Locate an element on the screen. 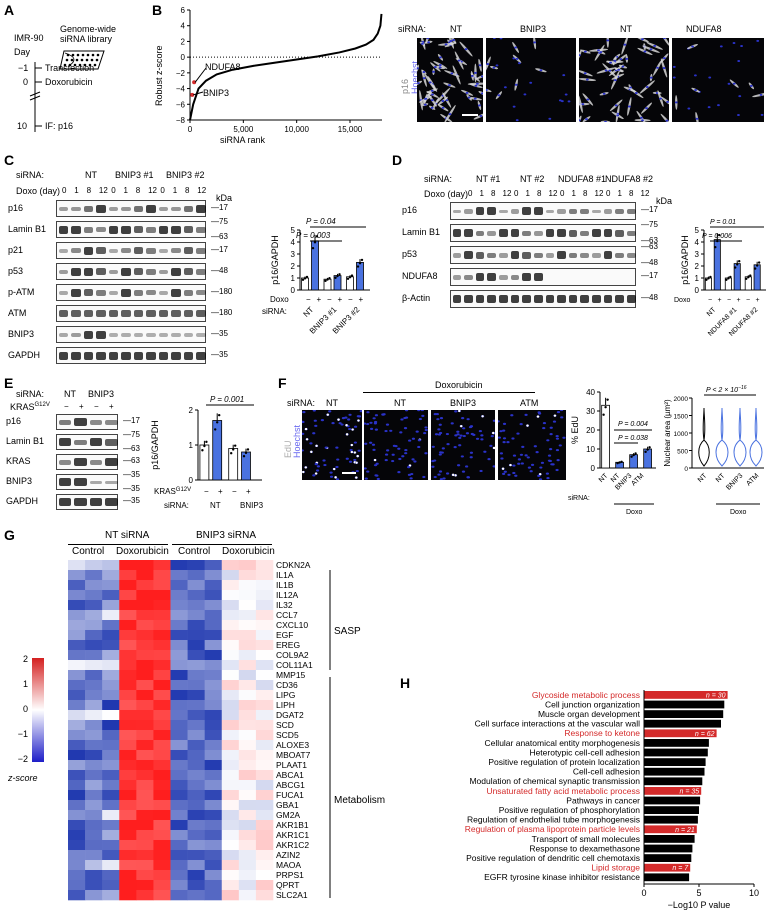 The width and height of the screenshot is (769, 913). g-brackets is located at coordinates (330, 734).